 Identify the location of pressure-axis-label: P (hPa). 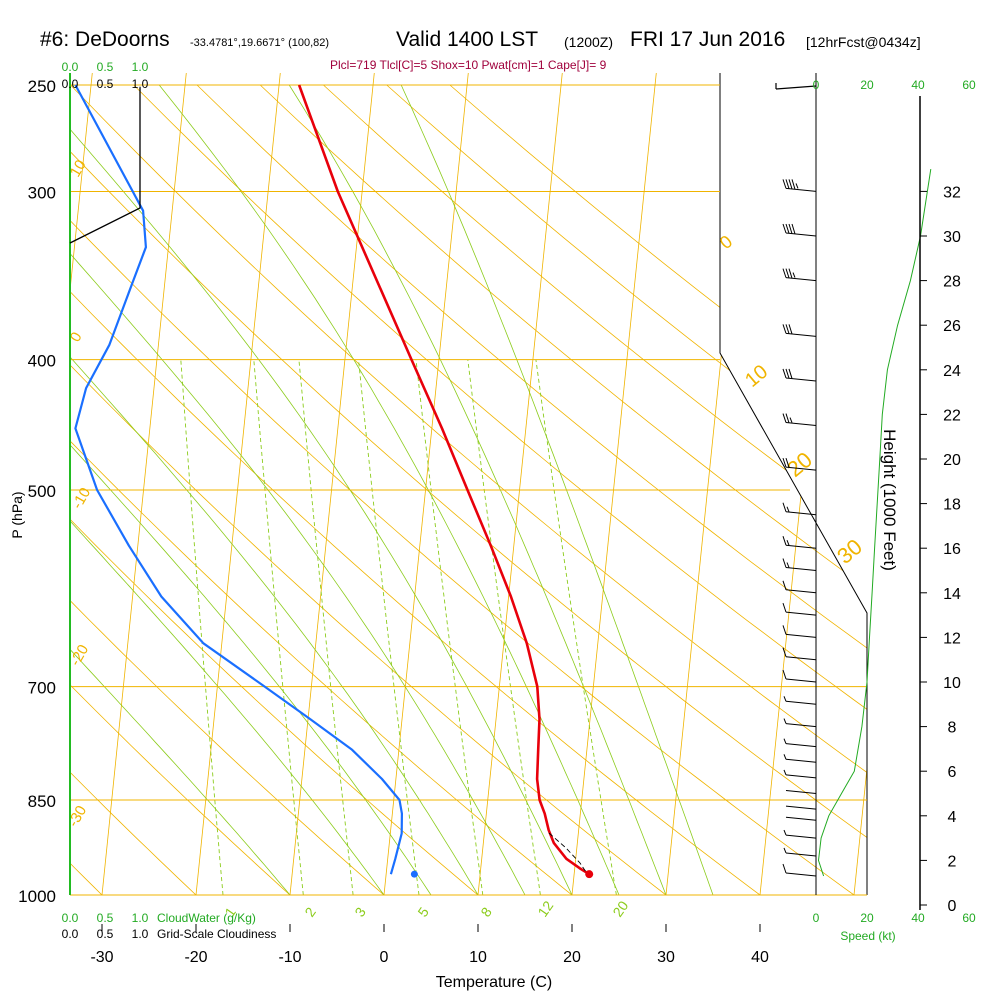
(17, 514).